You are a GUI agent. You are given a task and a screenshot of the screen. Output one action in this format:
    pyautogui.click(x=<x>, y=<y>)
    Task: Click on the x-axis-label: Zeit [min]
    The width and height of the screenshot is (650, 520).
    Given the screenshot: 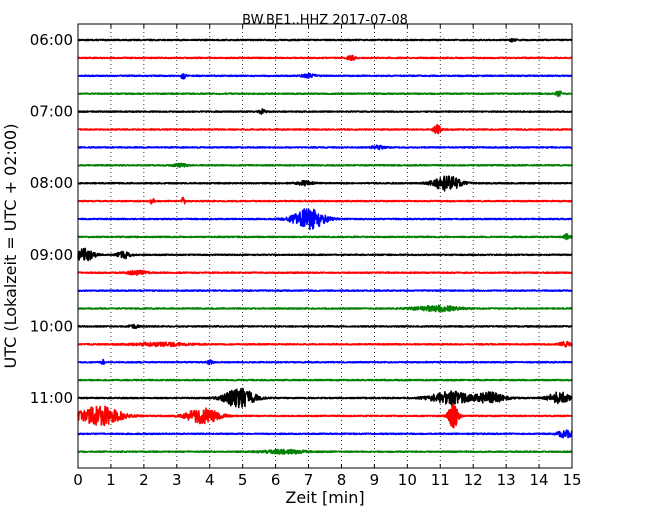 What is the action you would take?
    pyautogui.click(x=324, y=497)
    